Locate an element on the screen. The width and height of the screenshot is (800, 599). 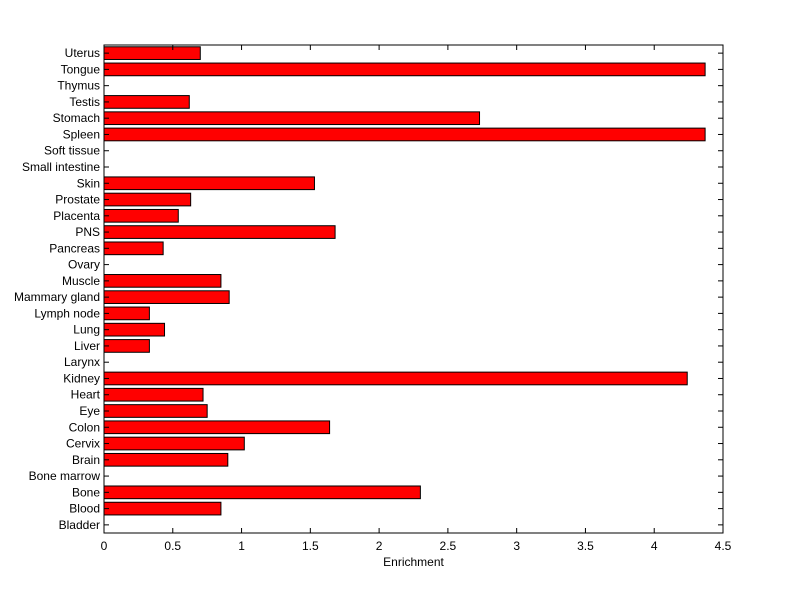
y-tick-label: Tongue is located at coordinates (81, 69).